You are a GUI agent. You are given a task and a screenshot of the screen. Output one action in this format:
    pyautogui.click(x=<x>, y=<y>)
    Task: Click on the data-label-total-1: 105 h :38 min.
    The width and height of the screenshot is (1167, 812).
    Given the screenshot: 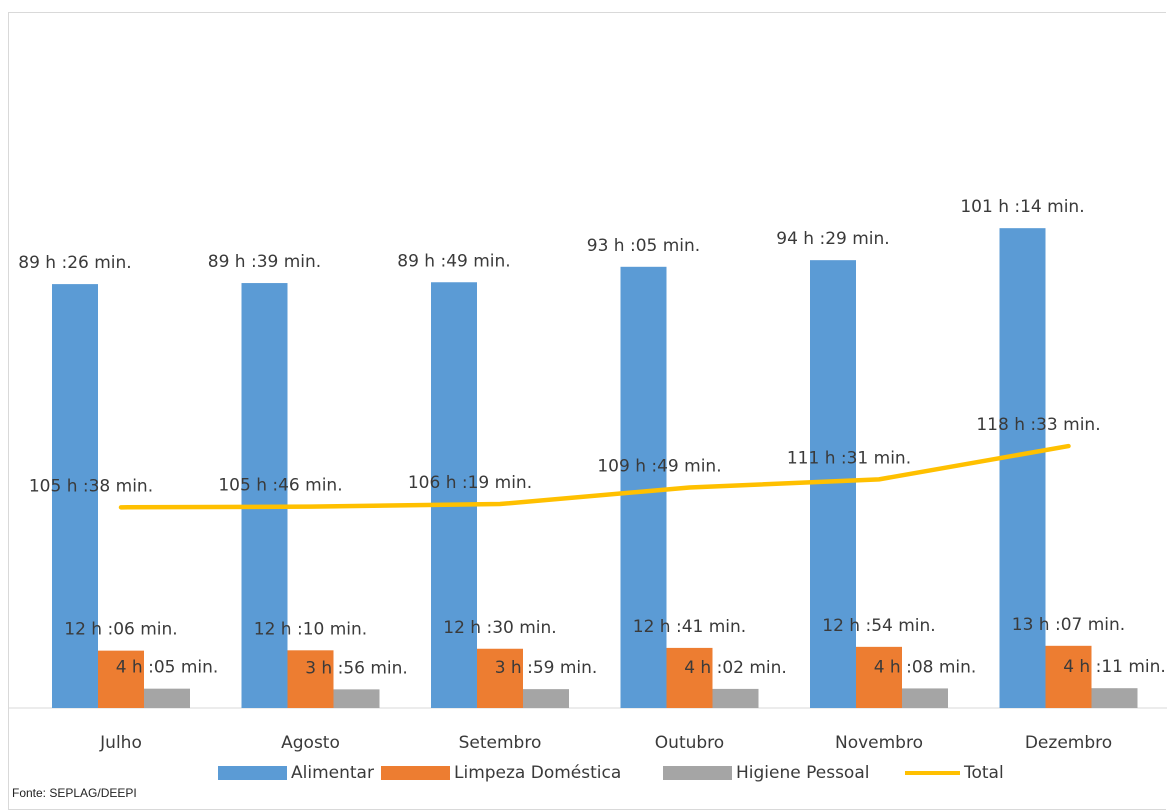 What is the action you would take?
    pyautogui.click(x=91, y=486)
    